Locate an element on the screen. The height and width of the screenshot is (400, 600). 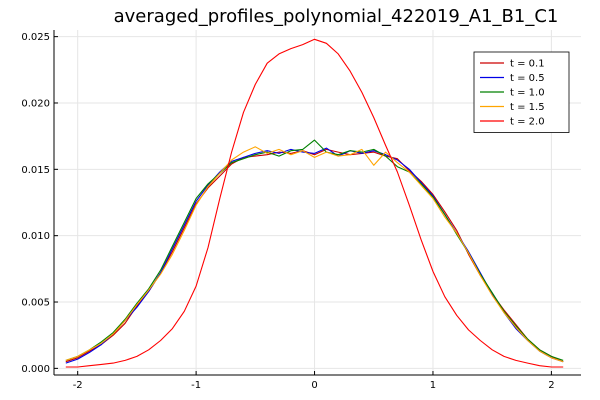
y-tick-label: 0.015 is located at coordinates (35, 170).